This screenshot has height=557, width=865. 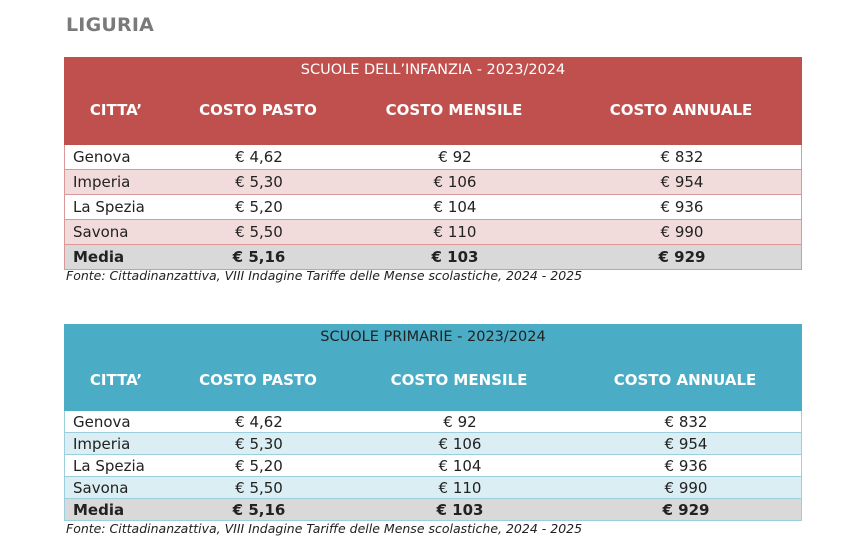 What do you see at coordinates (433, 70) in the screenshot?
I see `table-title: SCUOLE DELL’INFANZIA - 2023/2024` at bounding box center [433, 70].